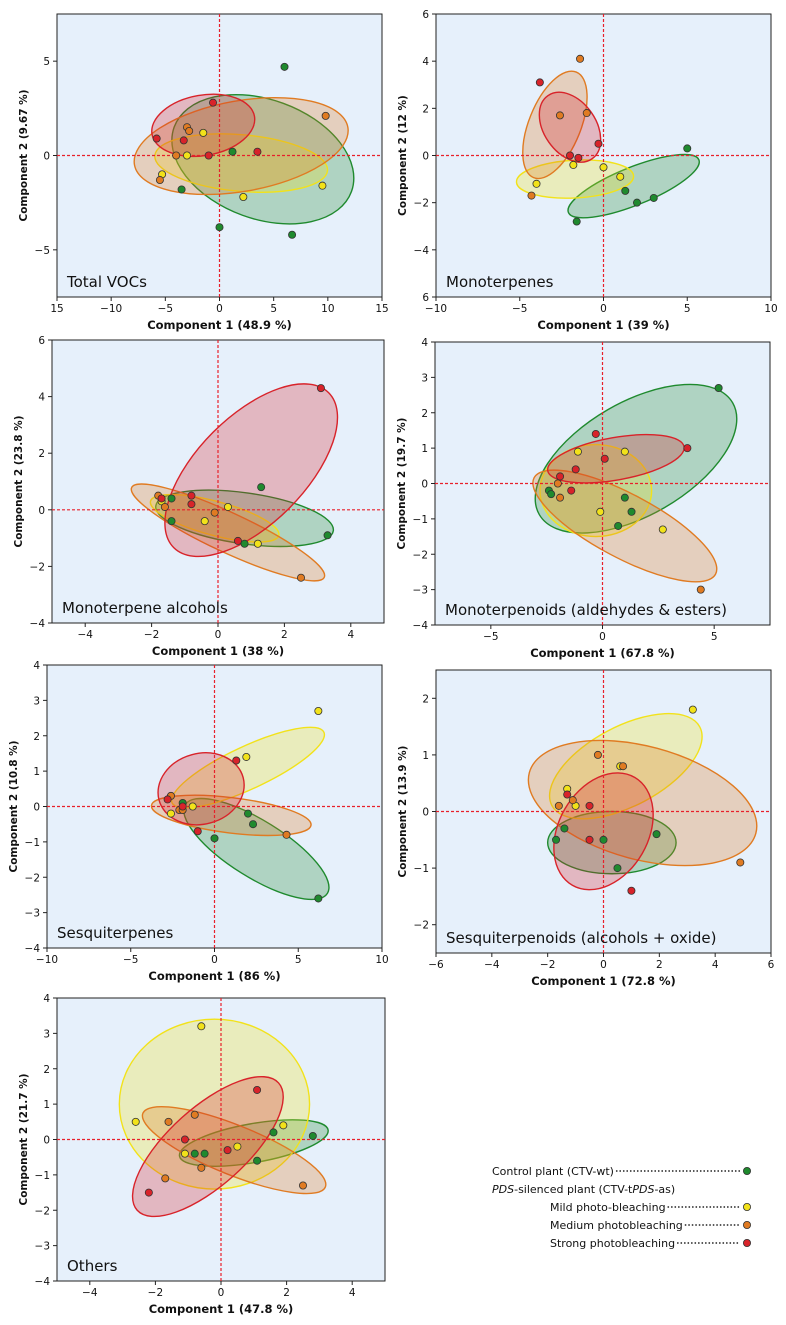 The image size is (786, 1325). Describe the element at coordinates (622, 1171) in the screenshot. I see `legend-item-control: Control plant (CTV-wt)` at that location.